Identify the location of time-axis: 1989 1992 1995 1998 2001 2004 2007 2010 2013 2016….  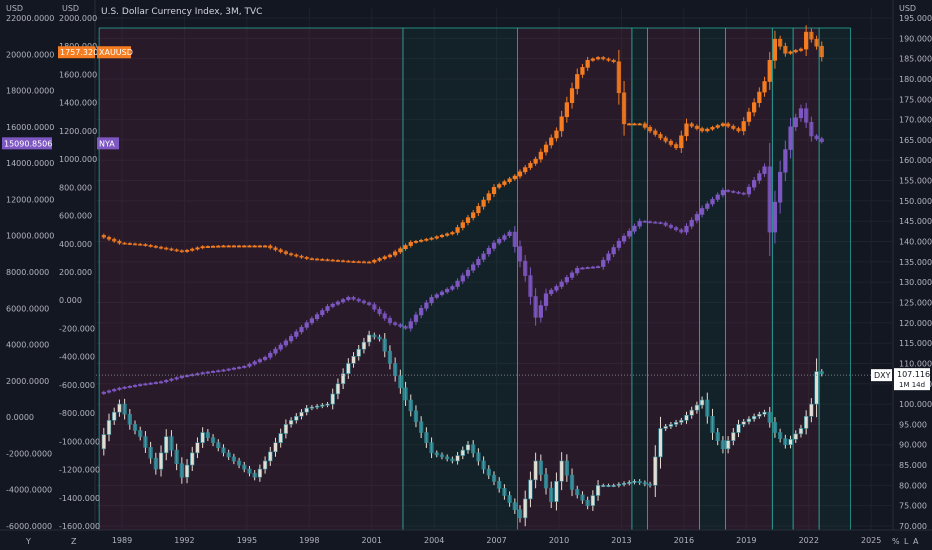
(497, 540).